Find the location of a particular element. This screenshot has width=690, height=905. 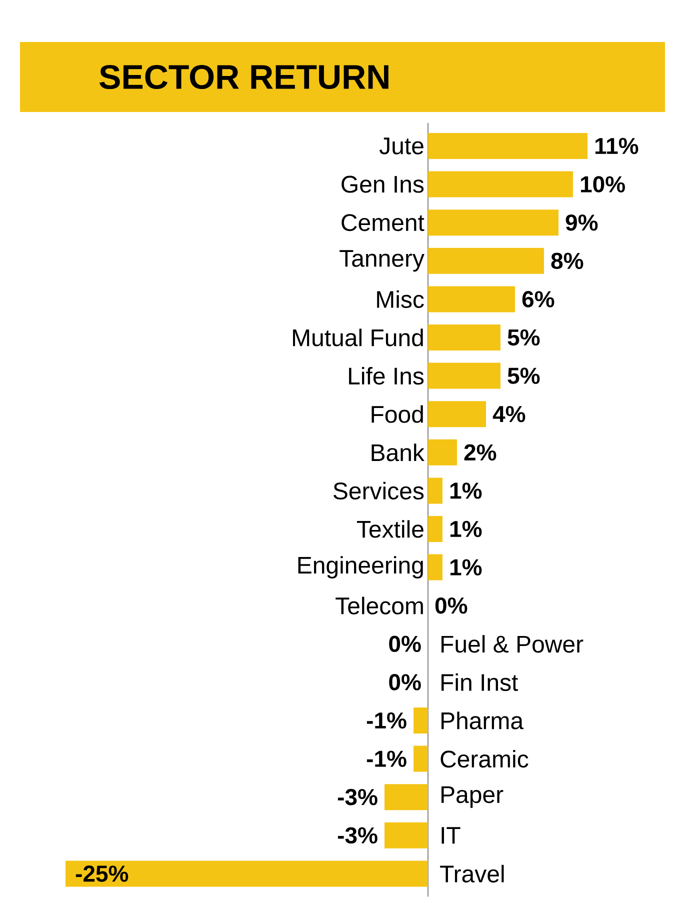

data-label: 9% is located at coordinates (582, 222).